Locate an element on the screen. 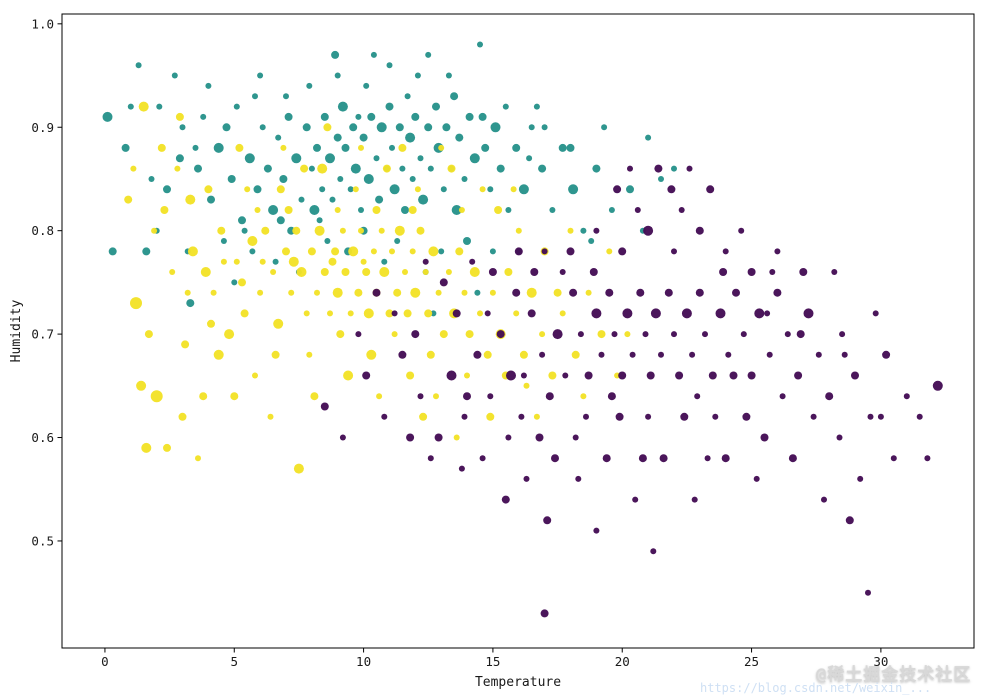  y-tick-label: 1.0 is located at coordinates (42, 23).